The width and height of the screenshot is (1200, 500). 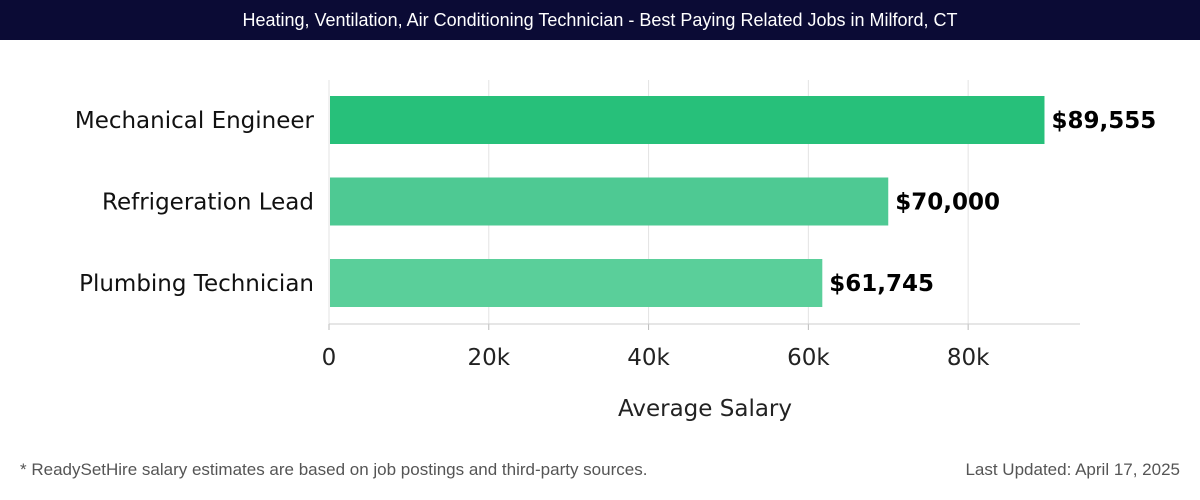 I want to click on x-tick-label: 80k, so click(x=968, y=358).